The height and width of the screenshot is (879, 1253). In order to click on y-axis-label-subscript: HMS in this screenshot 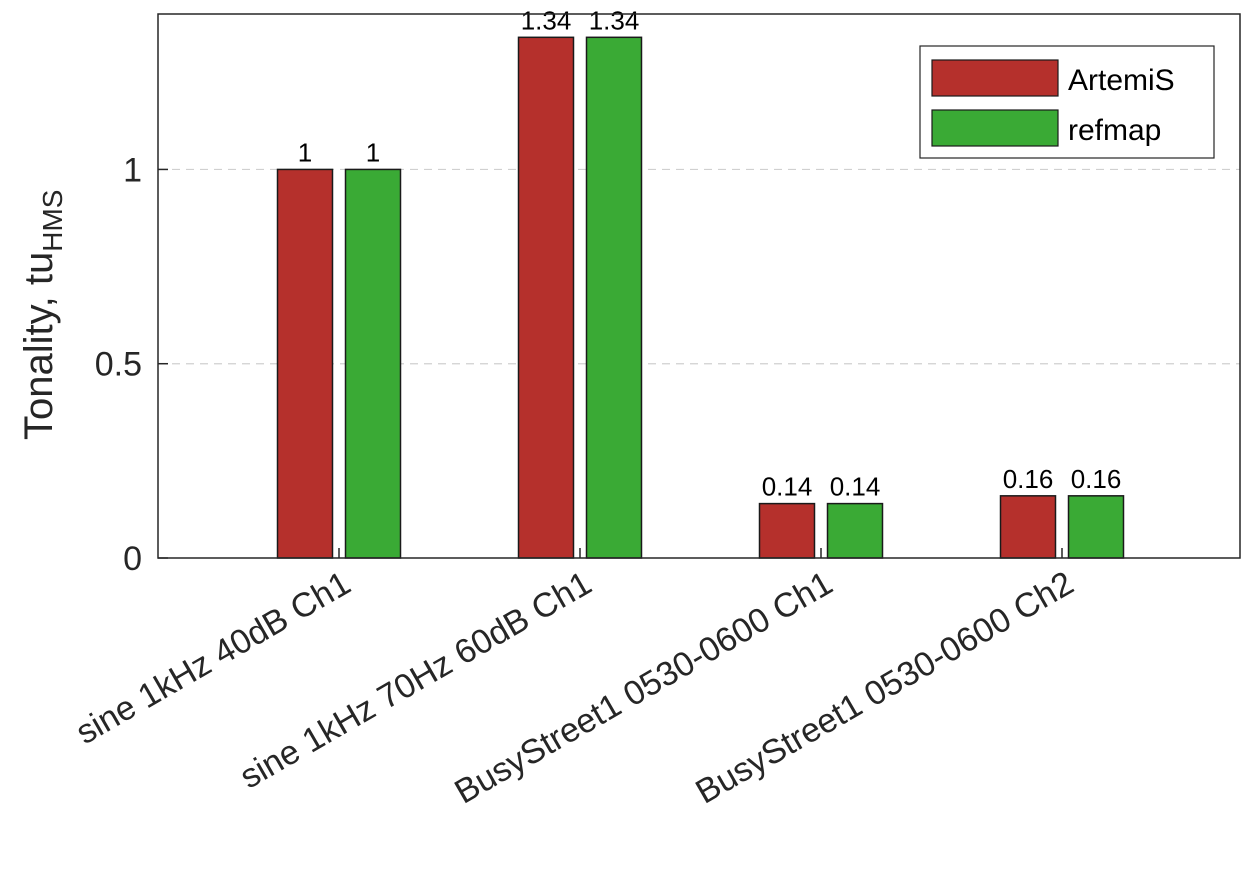, I will do `click(52, 221)`.